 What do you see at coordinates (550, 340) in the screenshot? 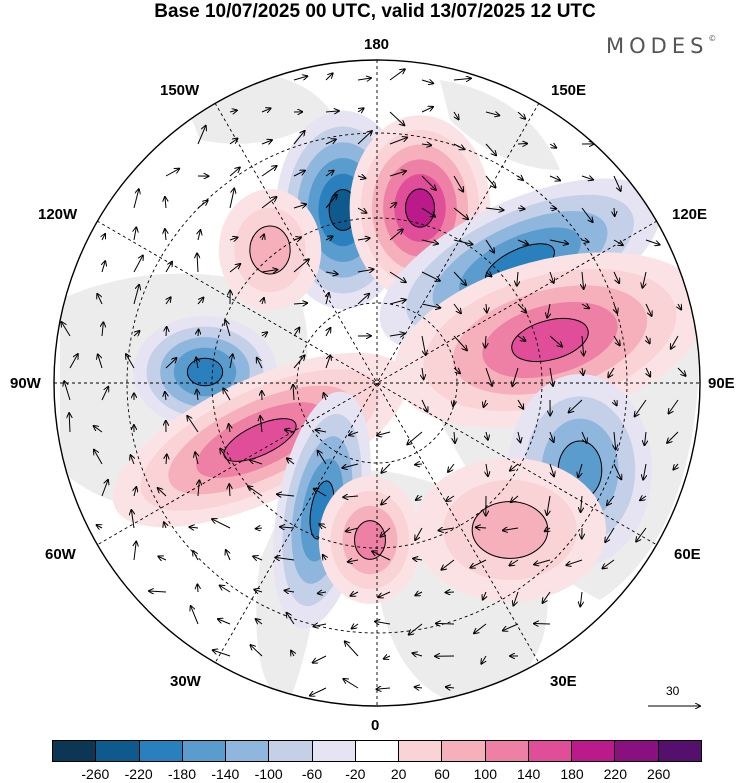
I see `anomaly-central-siberia-high` at bounding box center [550, 340].